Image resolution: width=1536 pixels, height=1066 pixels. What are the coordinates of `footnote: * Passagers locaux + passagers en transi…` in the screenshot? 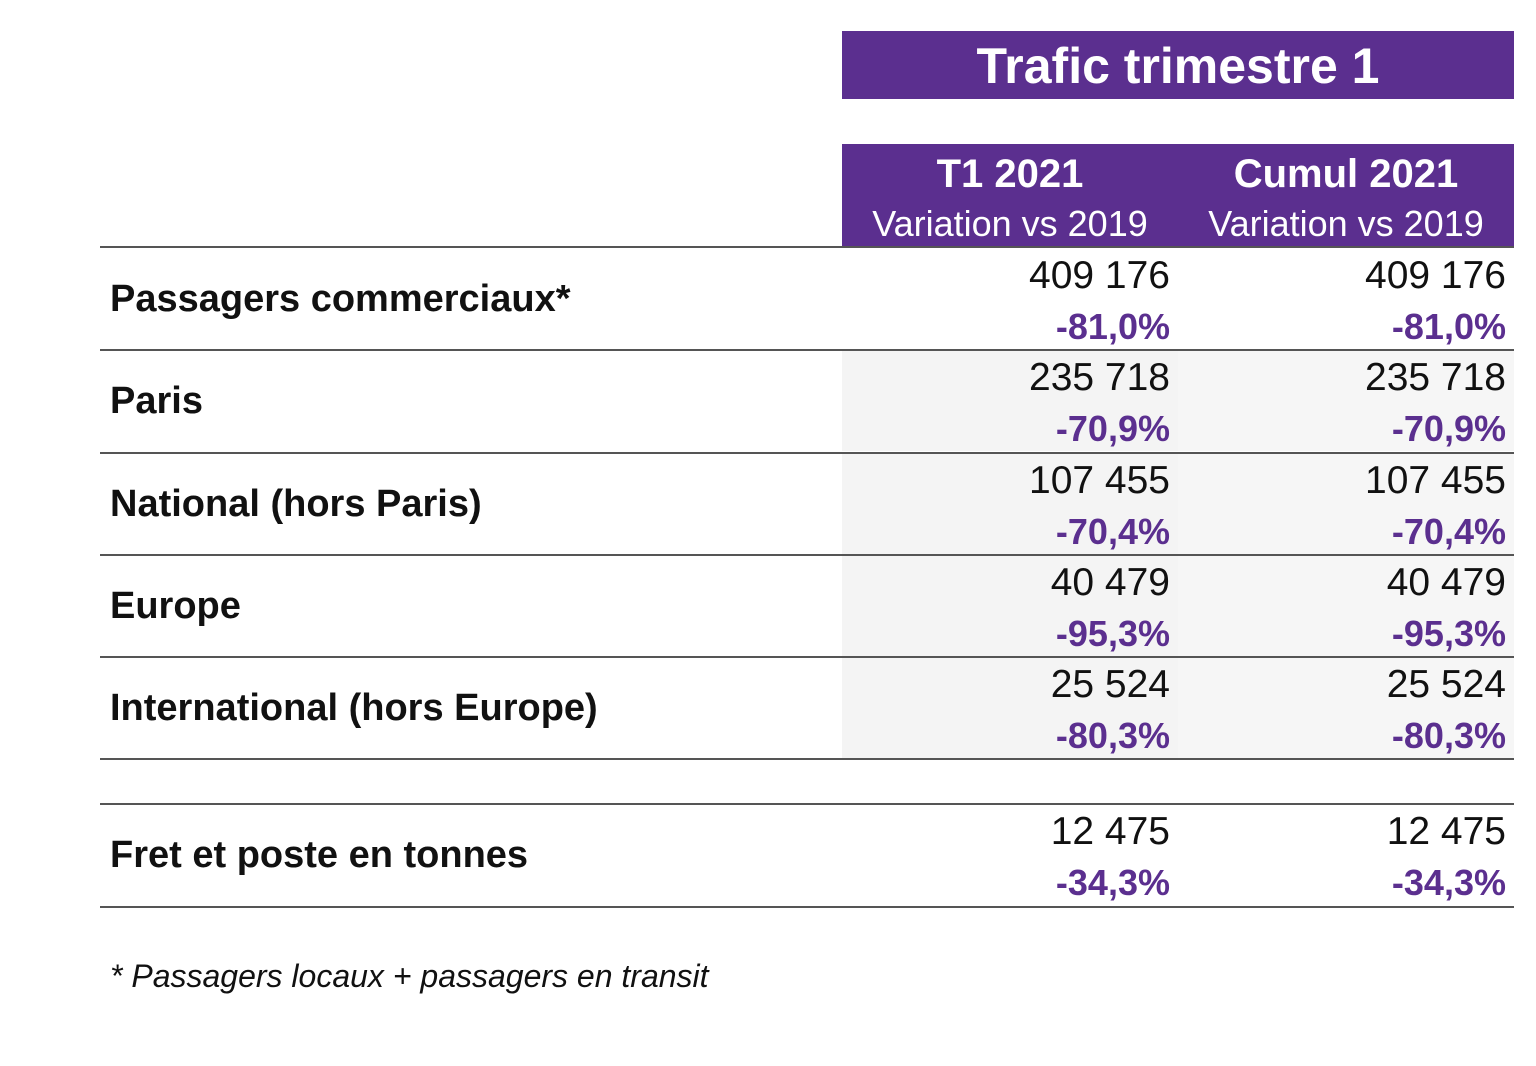 It's located at (409, 976).